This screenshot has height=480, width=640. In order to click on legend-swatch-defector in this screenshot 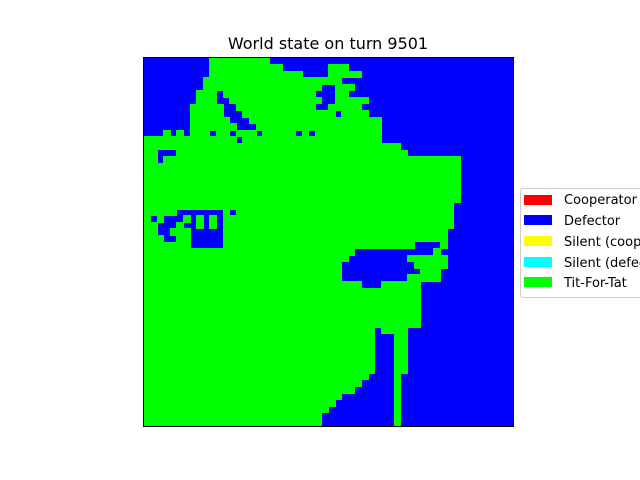, I will do `click(538, 220)`.